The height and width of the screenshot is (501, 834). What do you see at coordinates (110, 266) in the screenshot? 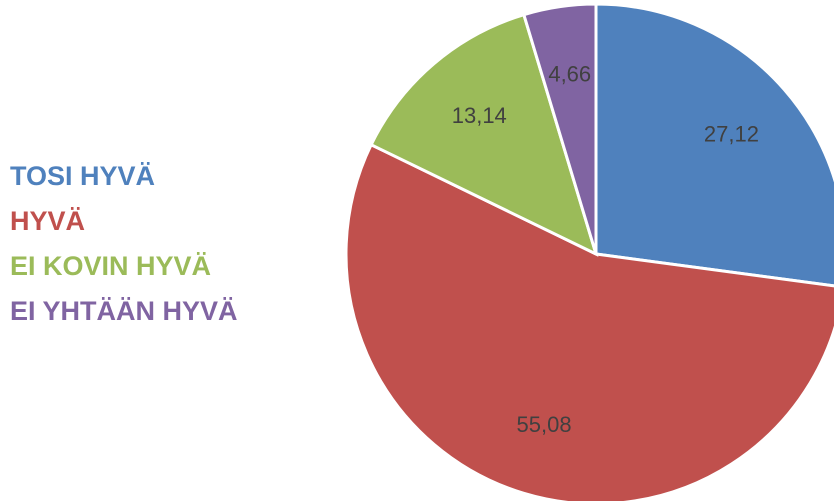
I see `legend-entry: EI KOVIN HYVÄ` at bounding box center [110, 266].